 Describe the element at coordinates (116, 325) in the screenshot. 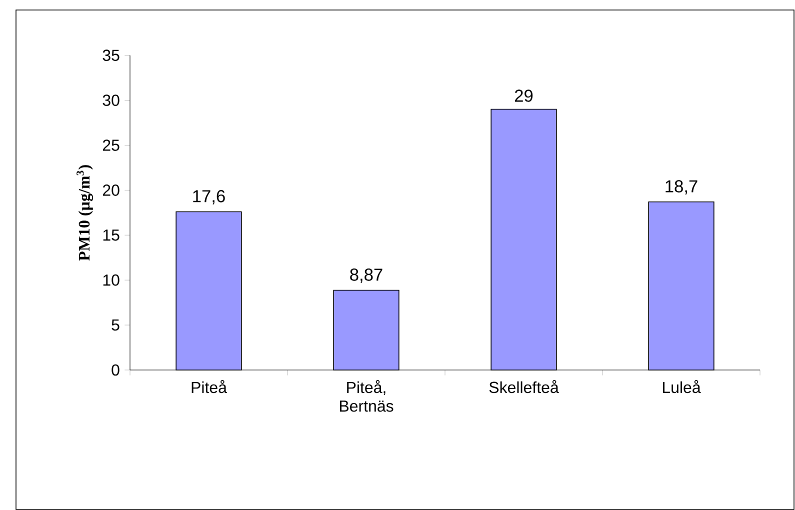

I see `y-tick-label: 5` at that location.